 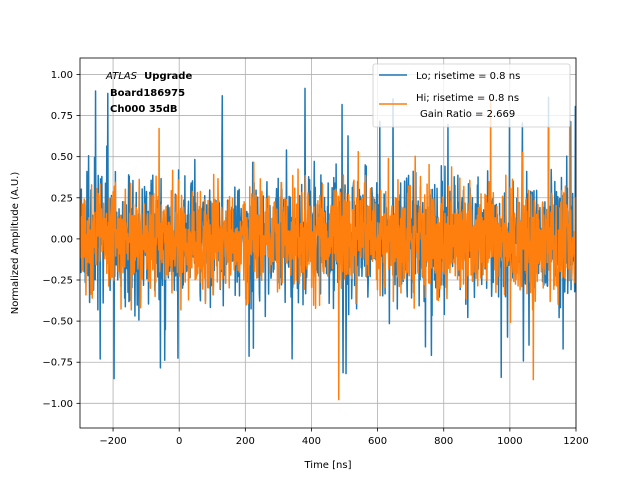 I want to click on y-tick-label: −0.25, so click(x=57, y=281).